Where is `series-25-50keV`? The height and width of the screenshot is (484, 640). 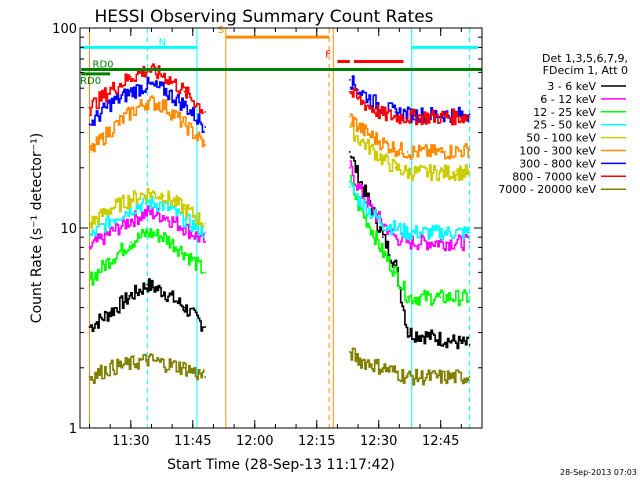
series-25-50keV is located at coordinates (279, 211).